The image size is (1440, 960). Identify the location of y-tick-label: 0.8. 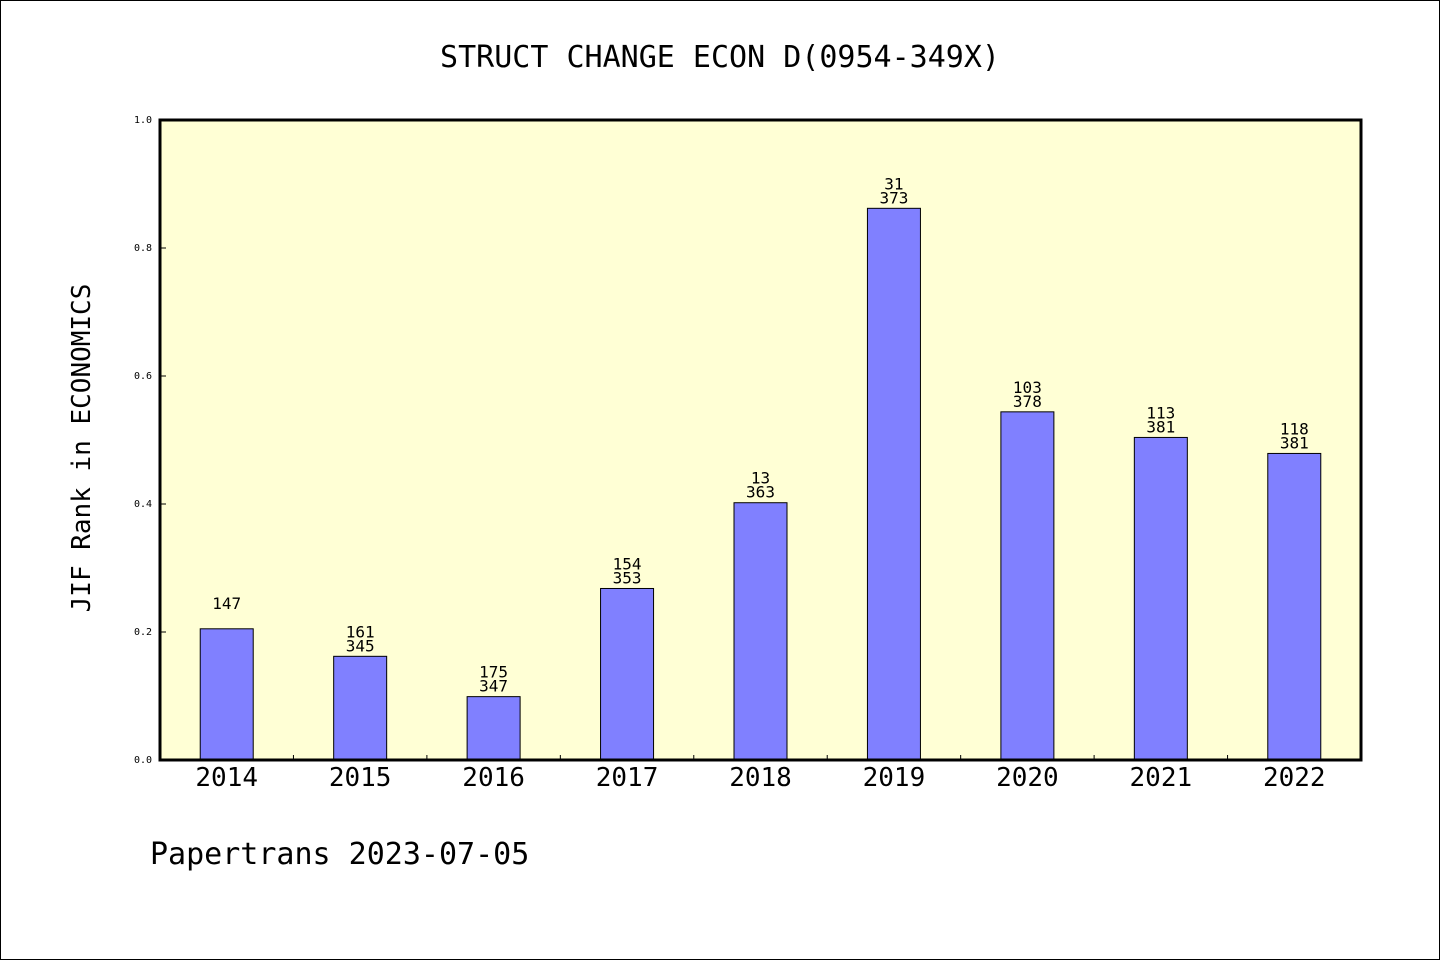
(143, 248).